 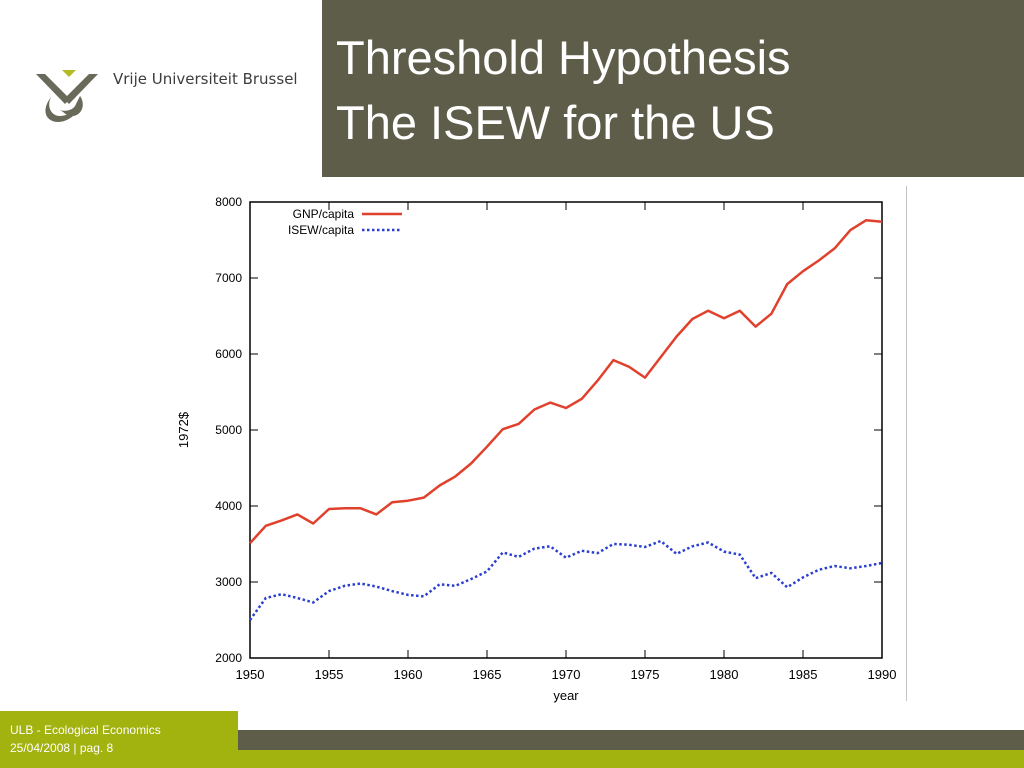 What do you see at coordinates (205, 79) in the screenshot?
I see `logo-text: Vrije Universiteit Brussel` at bounding box center [205, 79].